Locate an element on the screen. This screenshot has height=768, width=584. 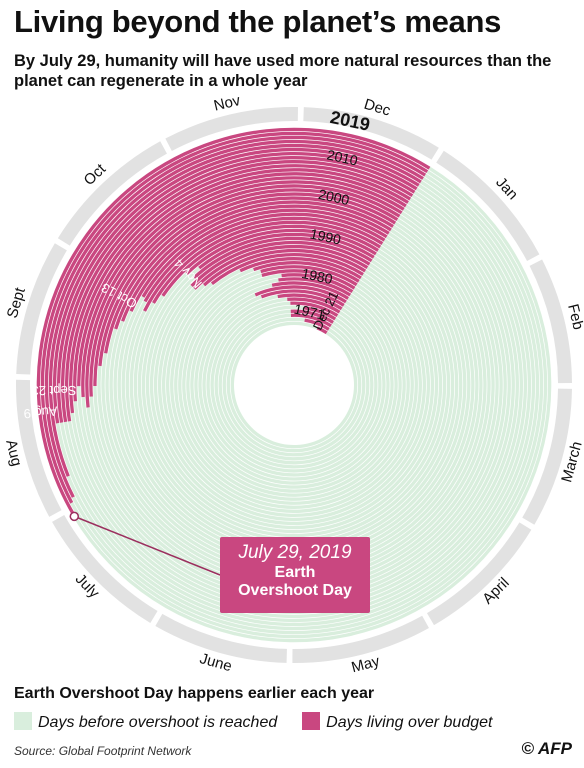
year-label: 2010 is located at coordinates (342, 157).